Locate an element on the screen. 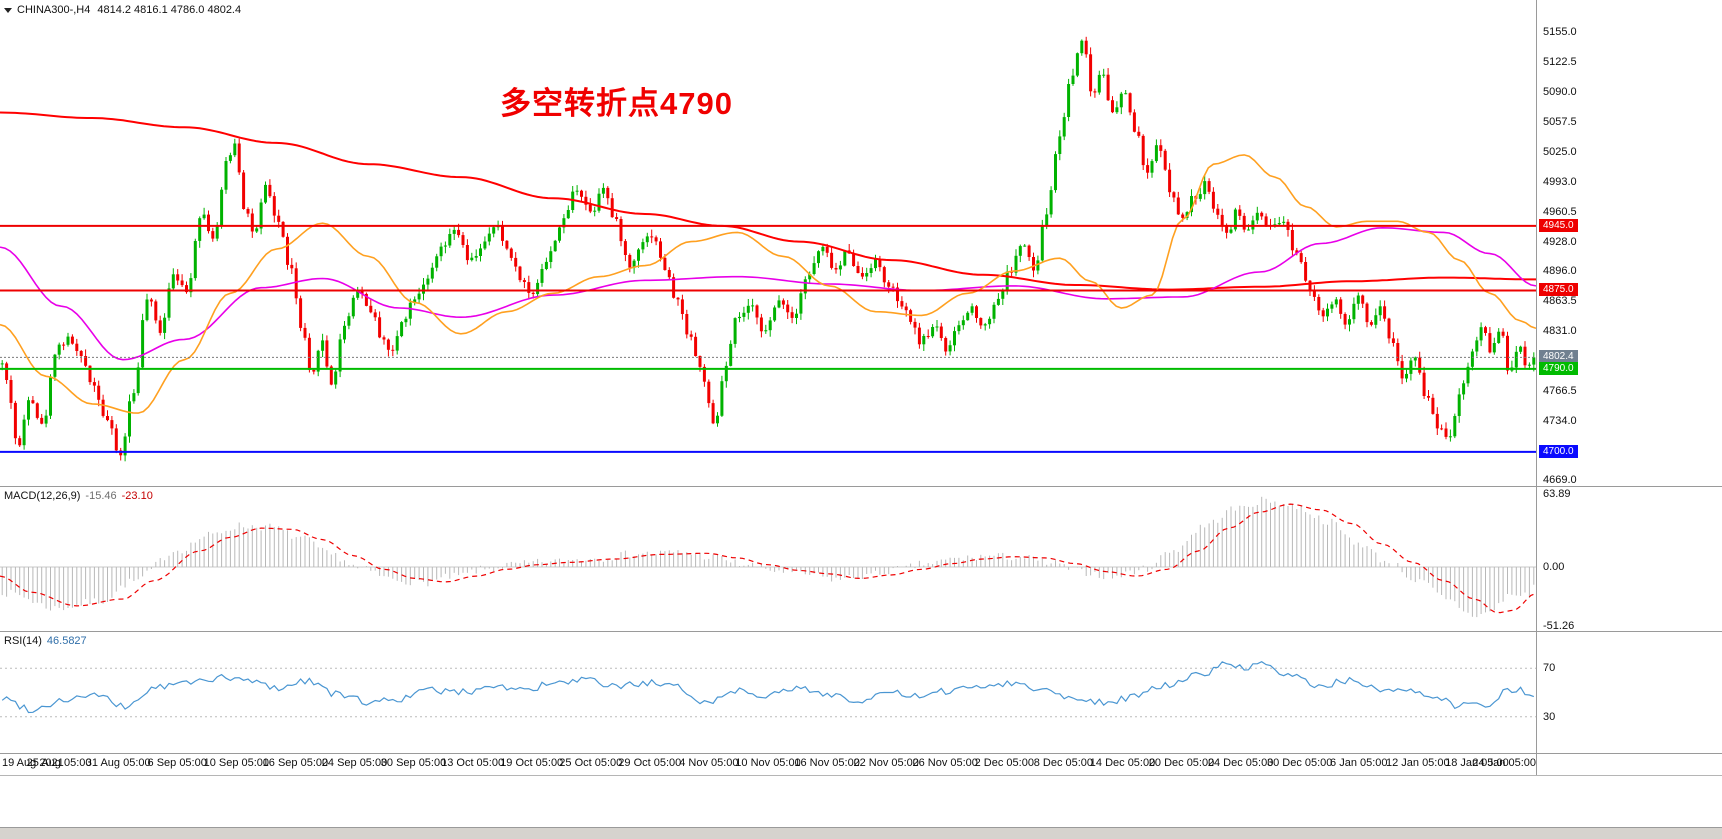 The height and width of the screenshot is (839, 1722). time-axis-border is located at coordinates (861, 775).